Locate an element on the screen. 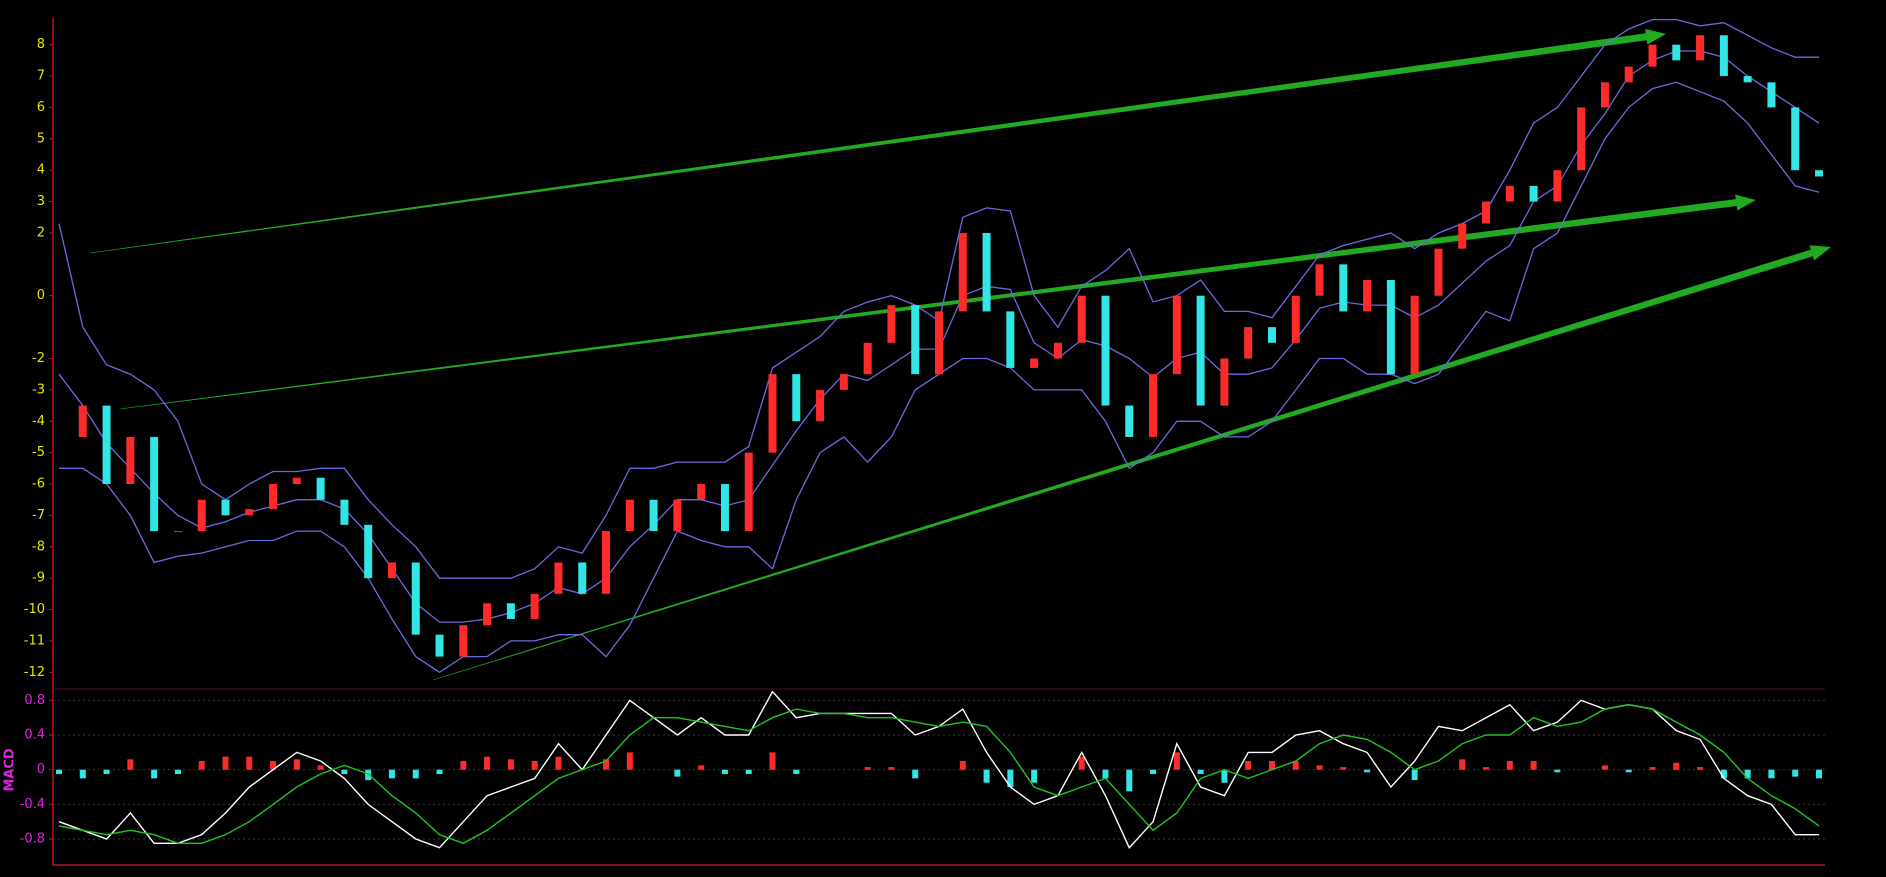 This screenshot has width=1886, height=877. y-tick-label: 2 is located at coordinates (41, 232).